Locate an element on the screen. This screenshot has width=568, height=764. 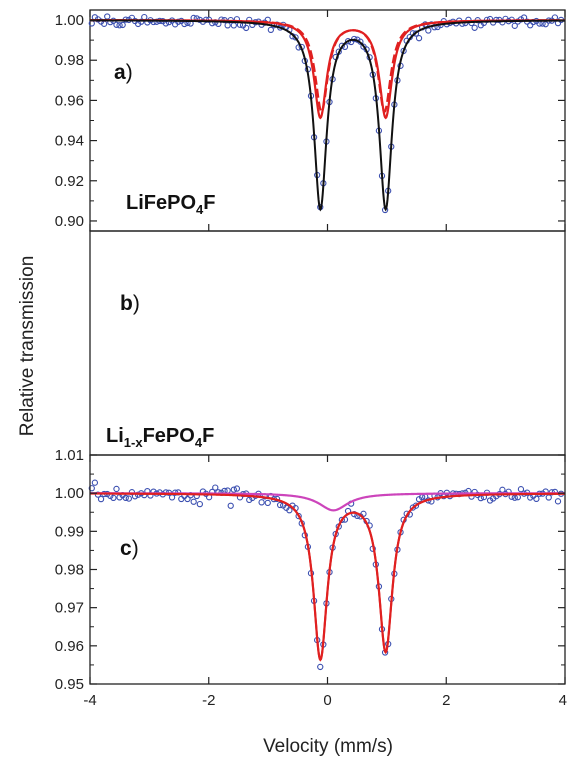
y-tick-label: 0.90 is located at coordinates (69, 221).